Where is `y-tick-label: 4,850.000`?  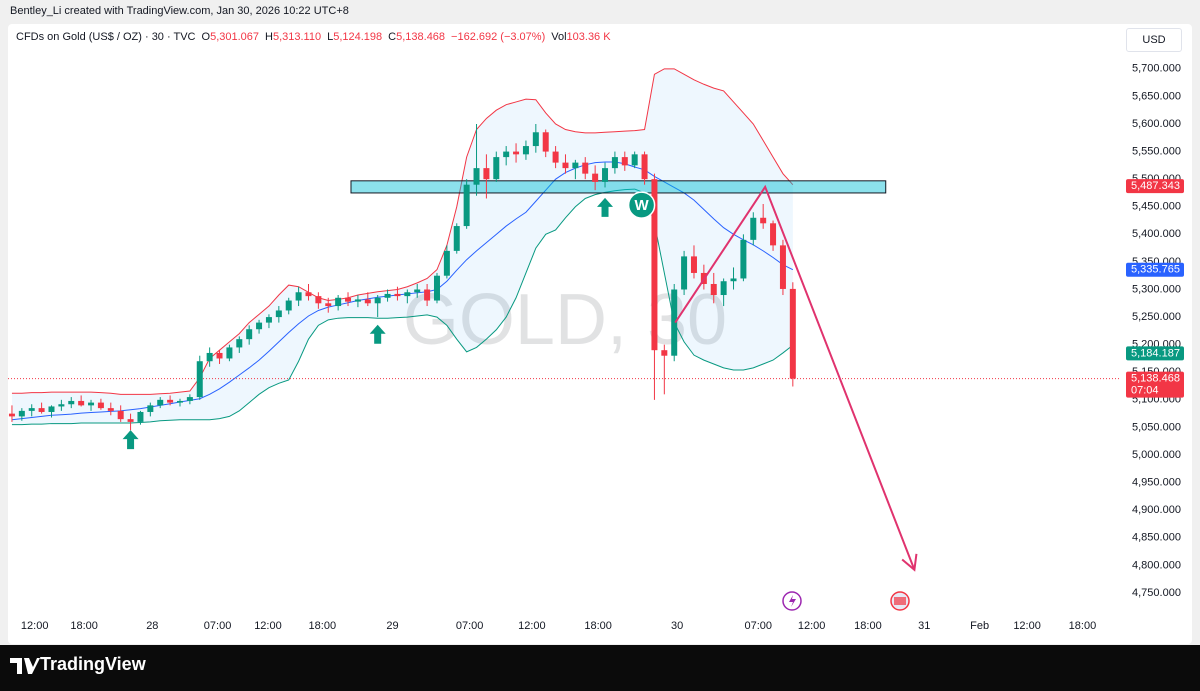
y-tick-label: 4,850.000 is located at coordinates (1156, 538).